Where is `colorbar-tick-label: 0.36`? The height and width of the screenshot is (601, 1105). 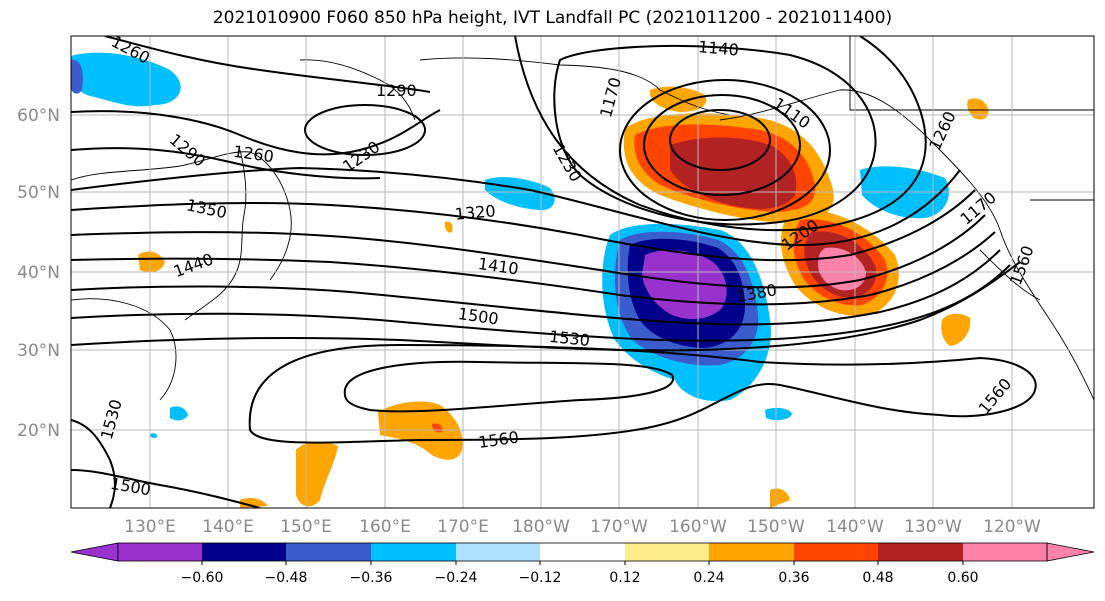 colorbar-tick-label: 0.36 is located at coordinates (793, 578).